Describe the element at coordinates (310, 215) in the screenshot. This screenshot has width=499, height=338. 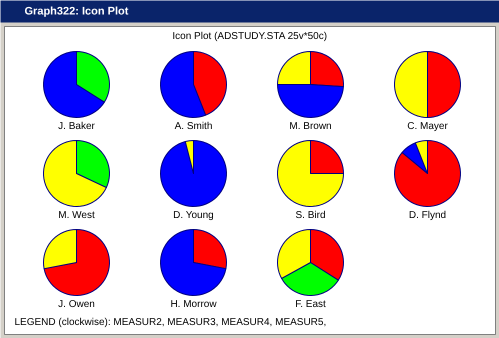
I see `text: S. Bird` at that location.